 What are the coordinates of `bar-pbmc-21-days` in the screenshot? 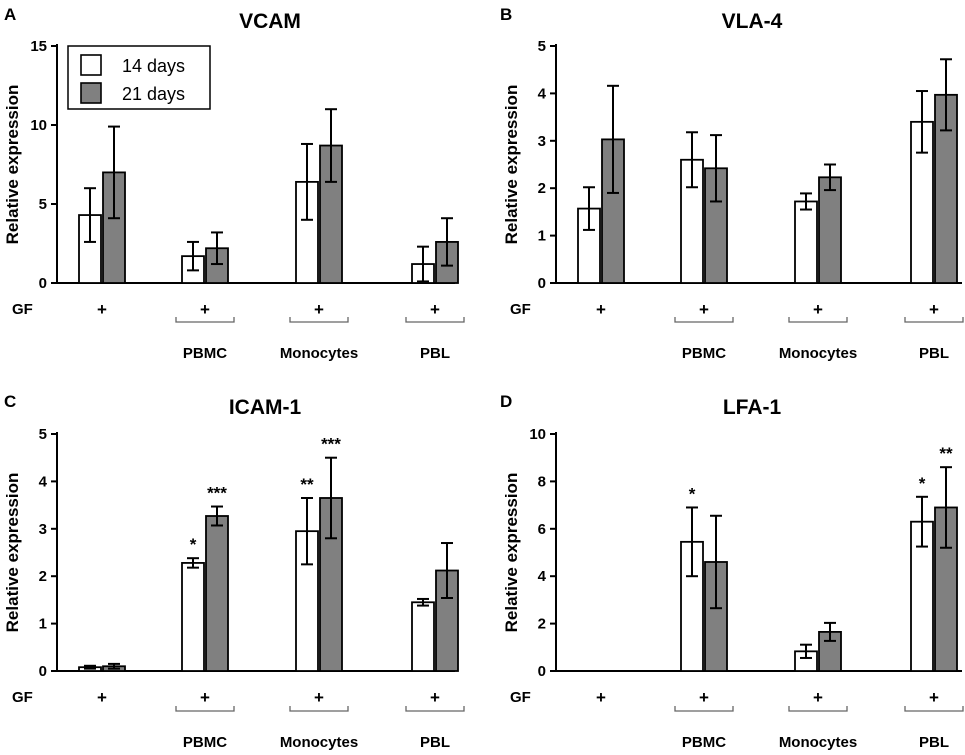 It's located at (217, 593).